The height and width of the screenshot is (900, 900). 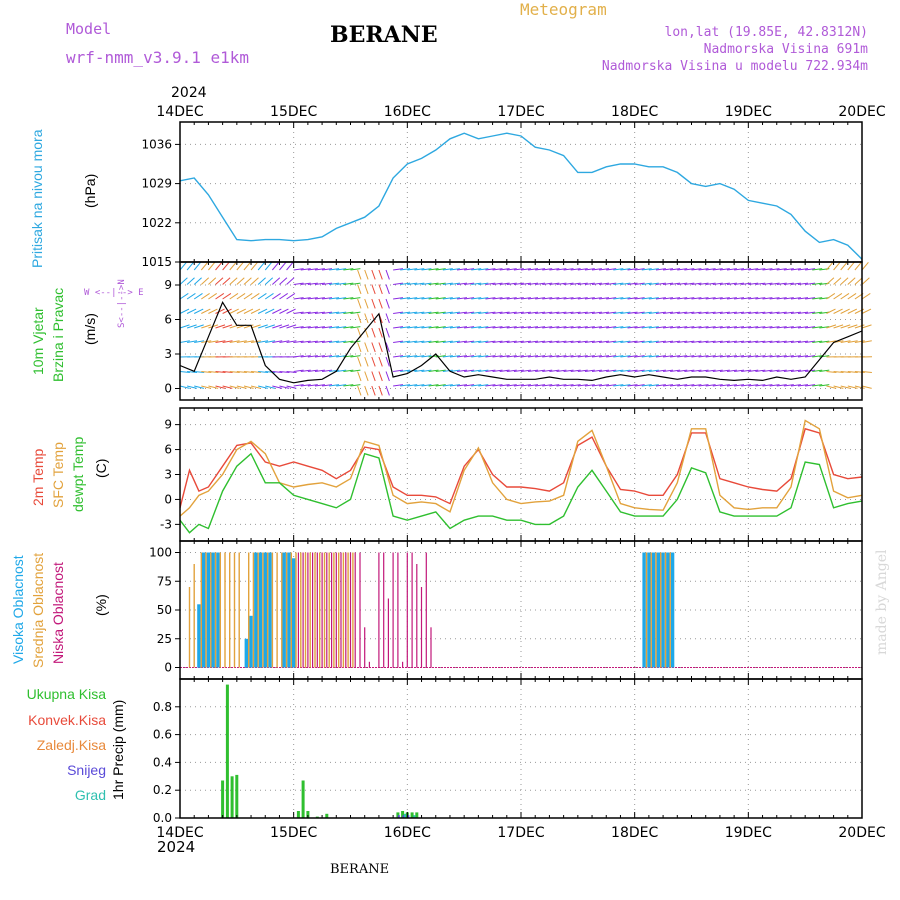 What do you see at coordinates (407, 112) in the screenshot?
I see `date-label-top: 16DEC` at bounding box center [407, 112].